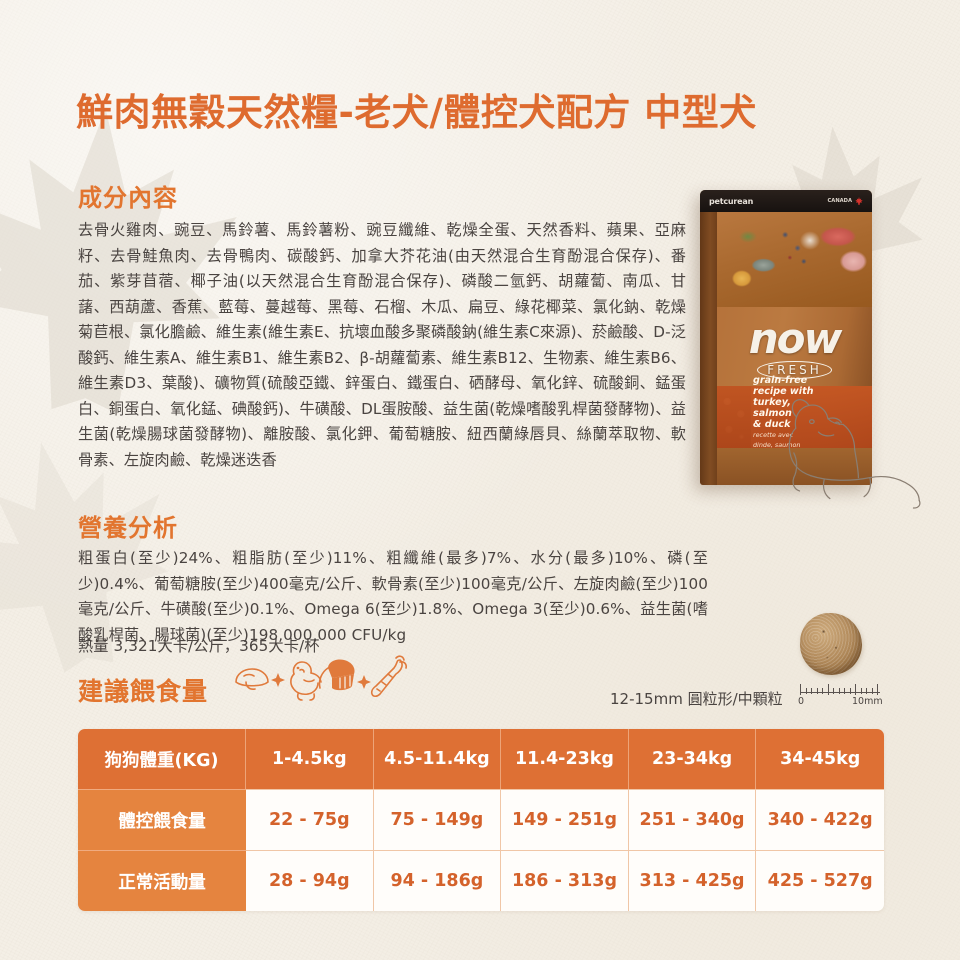 This screenshot has width=960, height=960. What do you see at coordinates (794, 466) in the screenshot?
I see `bag-bottom-panel` at bounding box center [794, 466].